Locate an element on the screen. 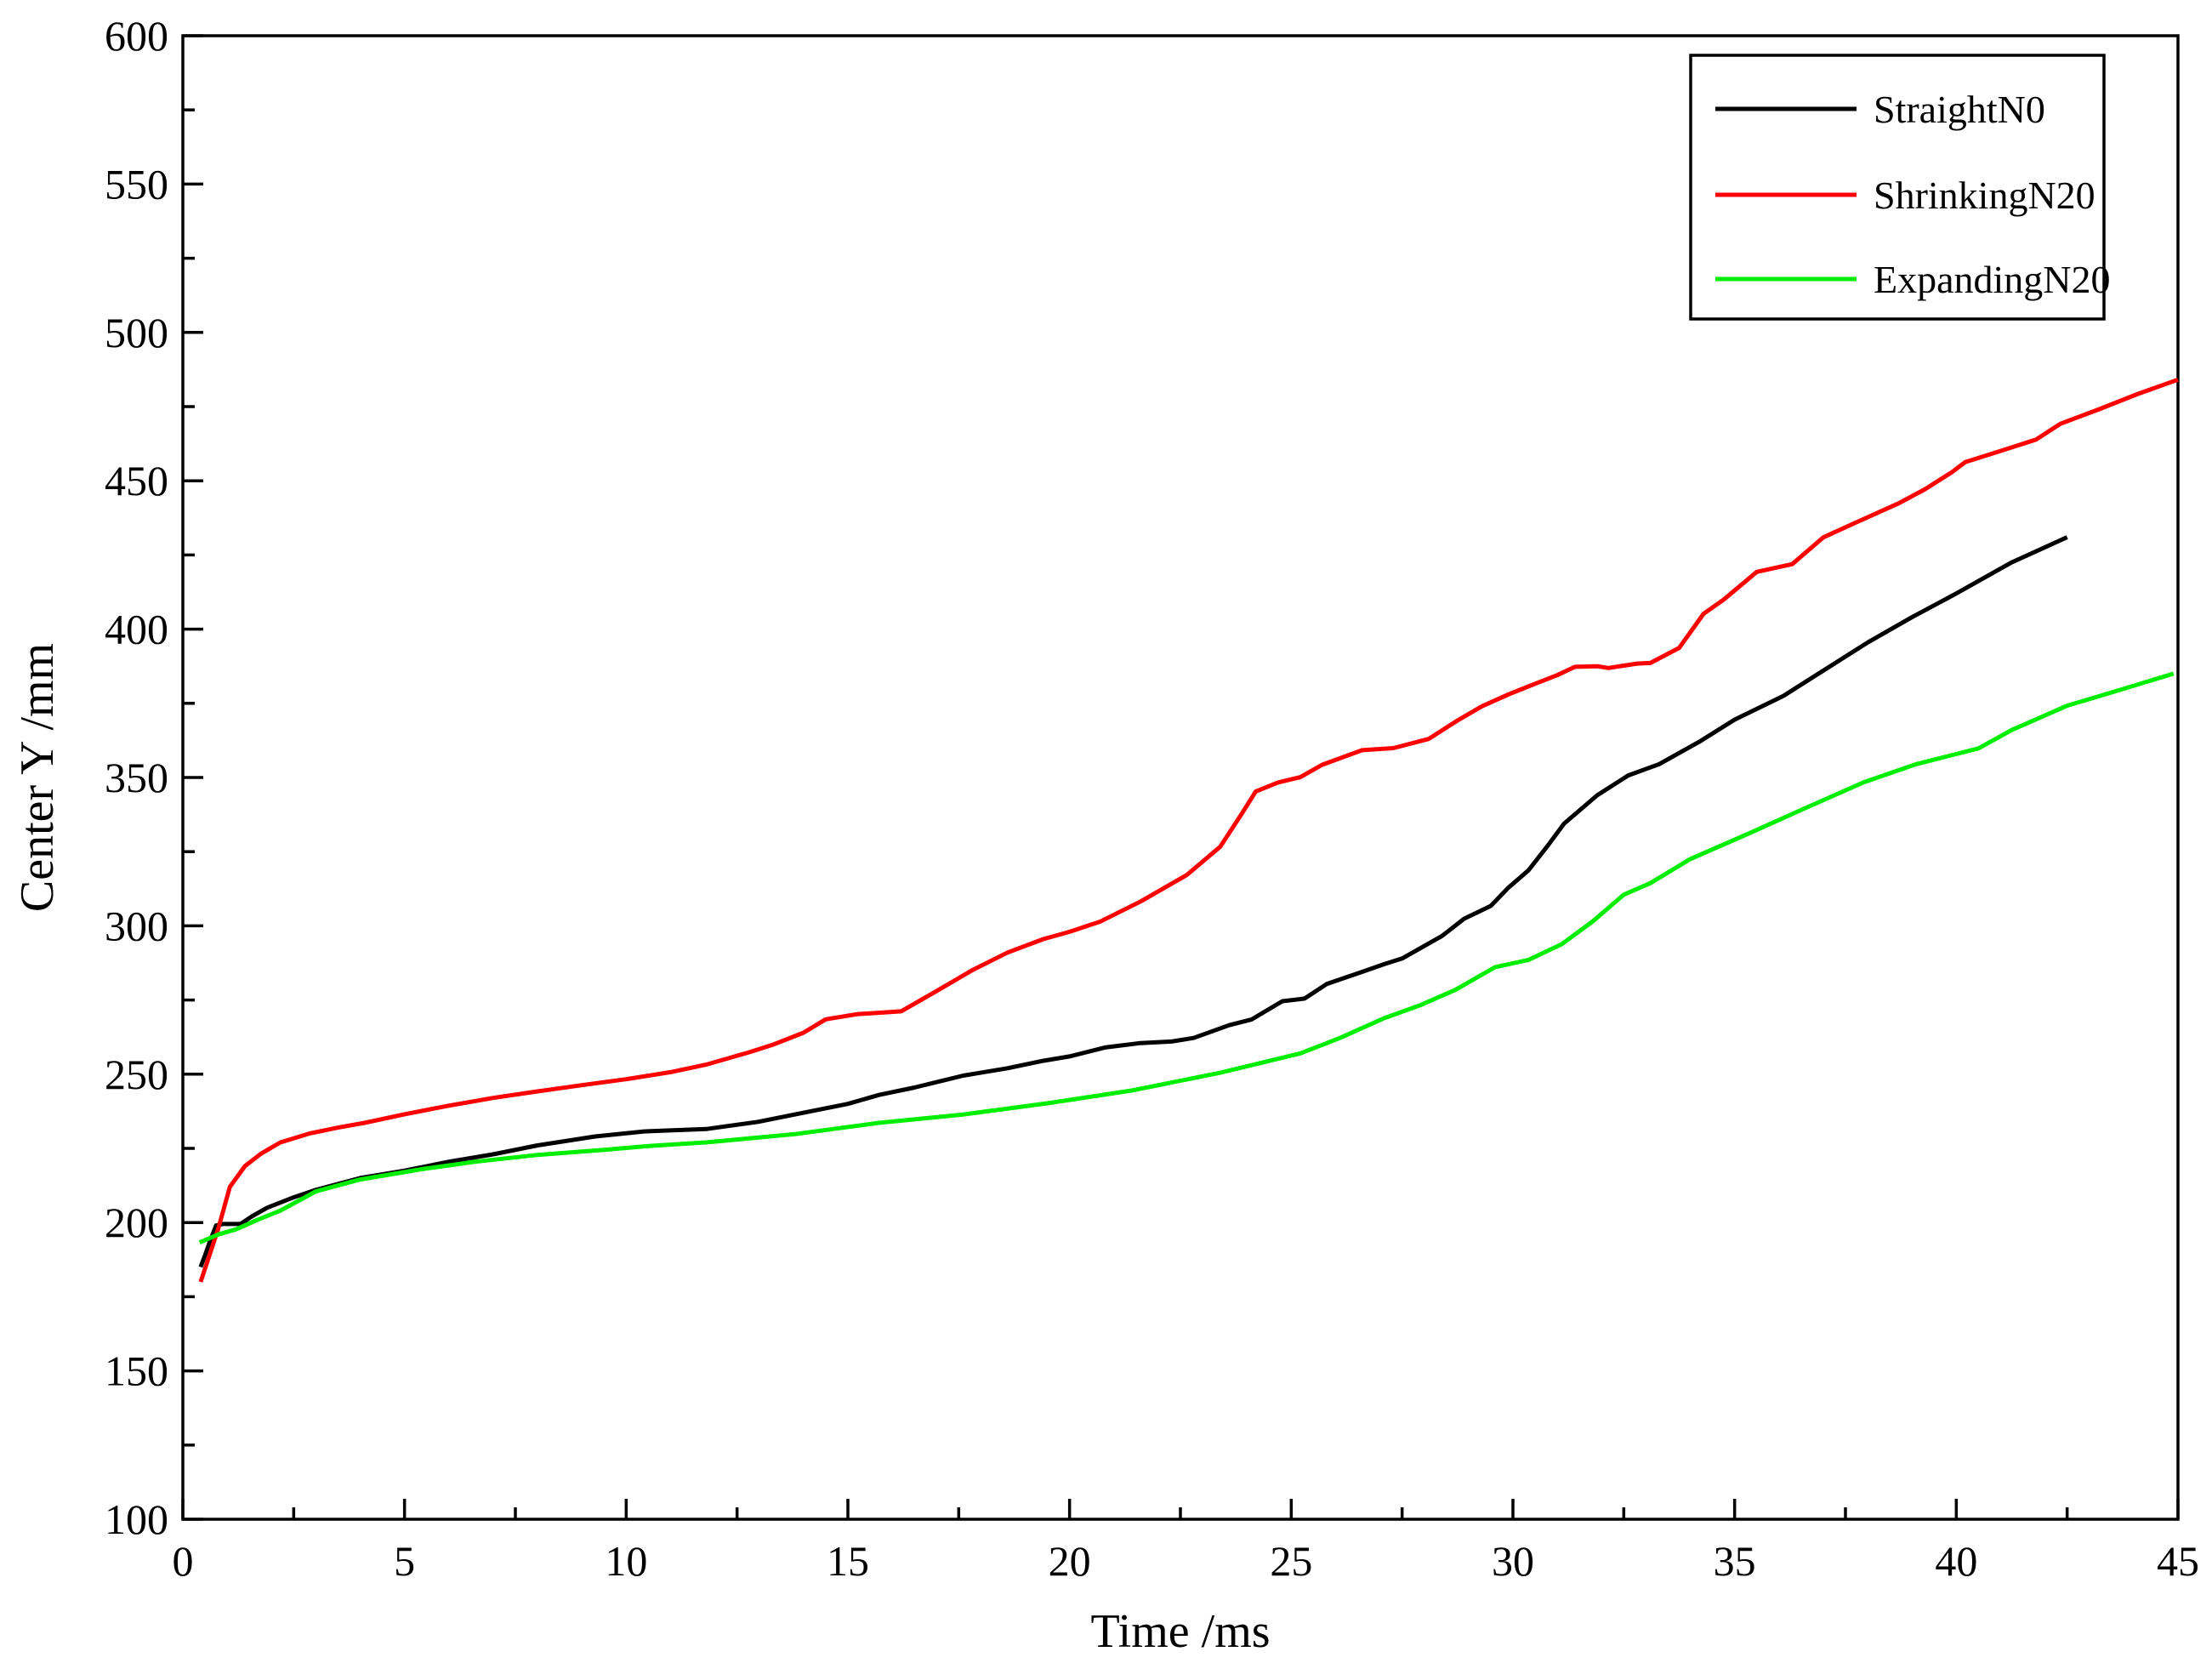 The height and width of the screenshot is (1663, 2212). y-axis-tick-label: 350 is located at coordinates (137, 777).